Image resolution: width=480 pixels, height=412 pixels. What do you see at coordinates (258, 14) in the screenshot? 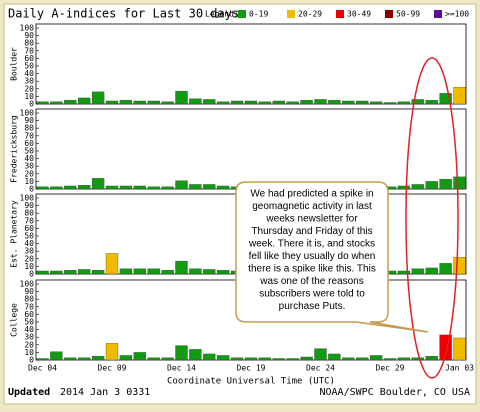
I see `legend-label: 0-19` at bounding box center [258, 14].